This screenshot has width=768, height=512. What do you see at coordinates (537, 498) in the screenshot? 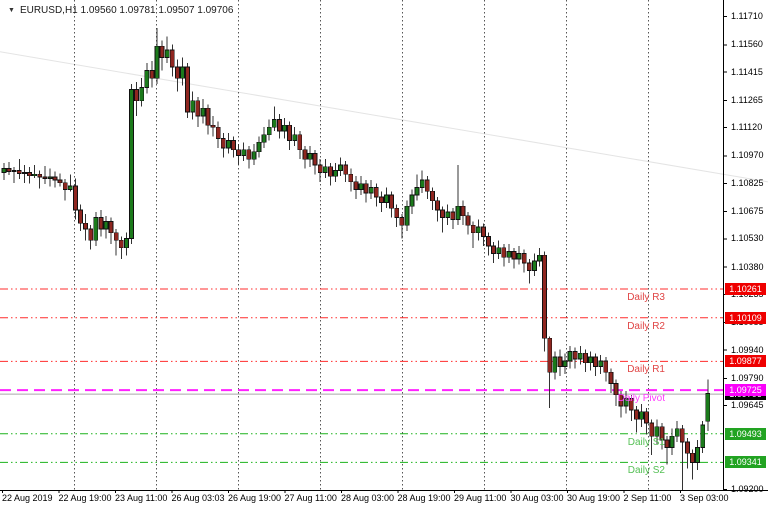
I see `time-axis-label: 30 Aug 03:00` at bounding box center [537, 498].